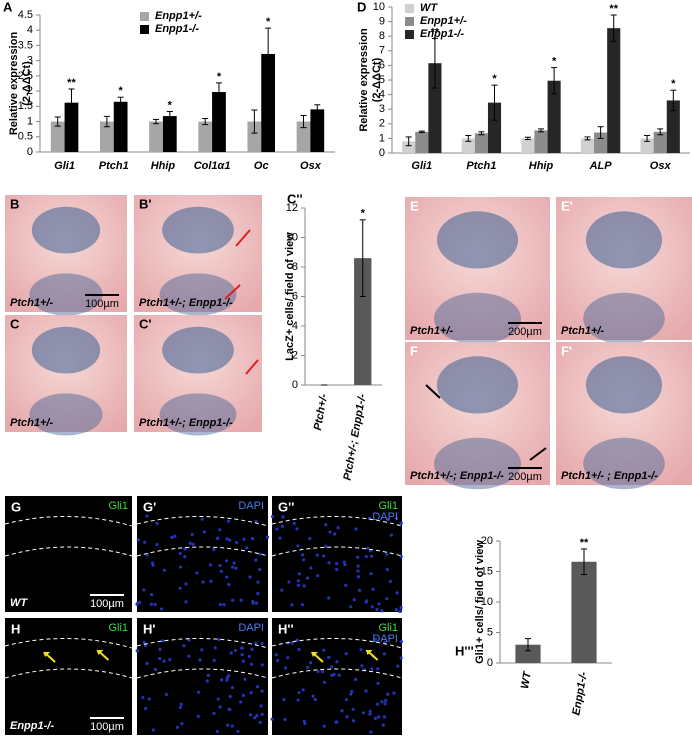 The width and height of the screenshot is (692, 756). I want to click on arrow, so click(232, 292).